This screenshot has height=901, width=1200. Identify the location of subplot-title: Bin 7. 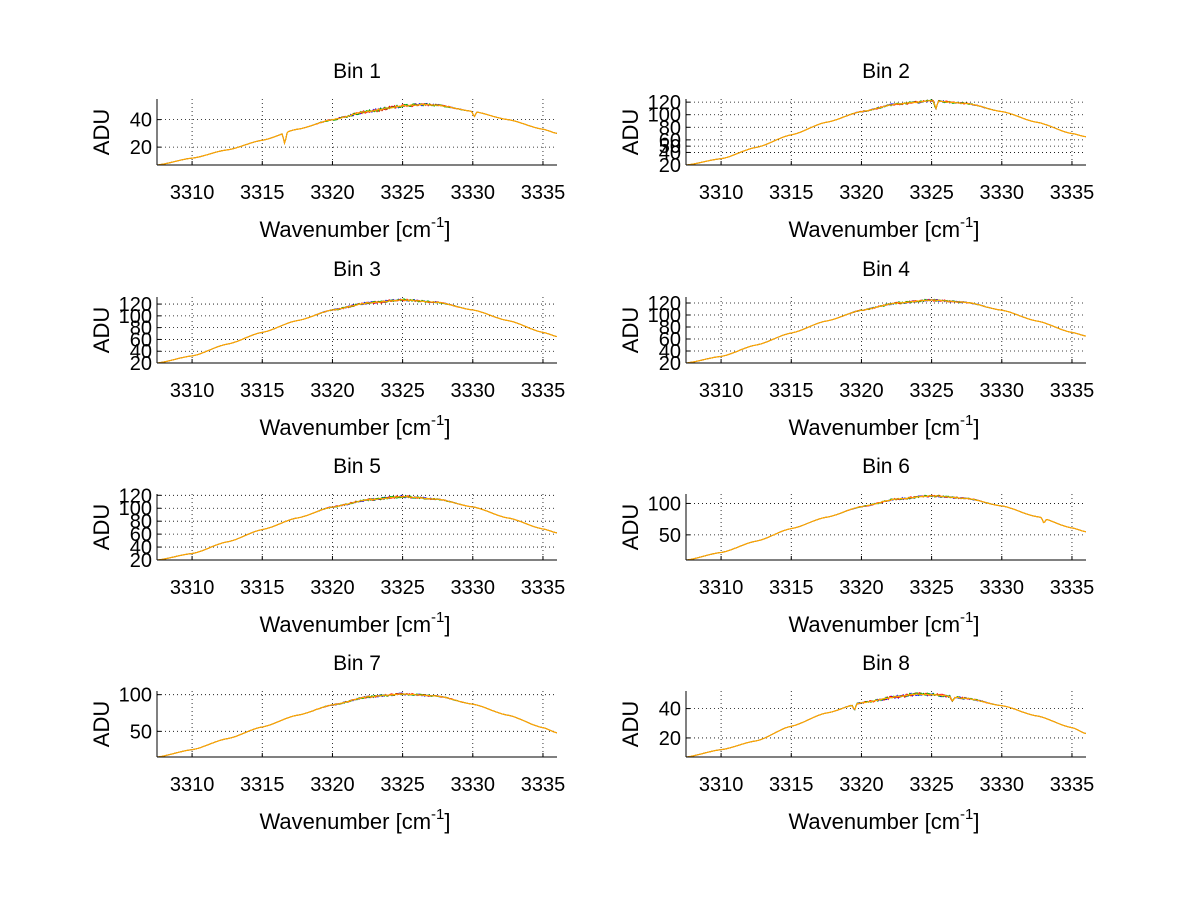
(357, 663).